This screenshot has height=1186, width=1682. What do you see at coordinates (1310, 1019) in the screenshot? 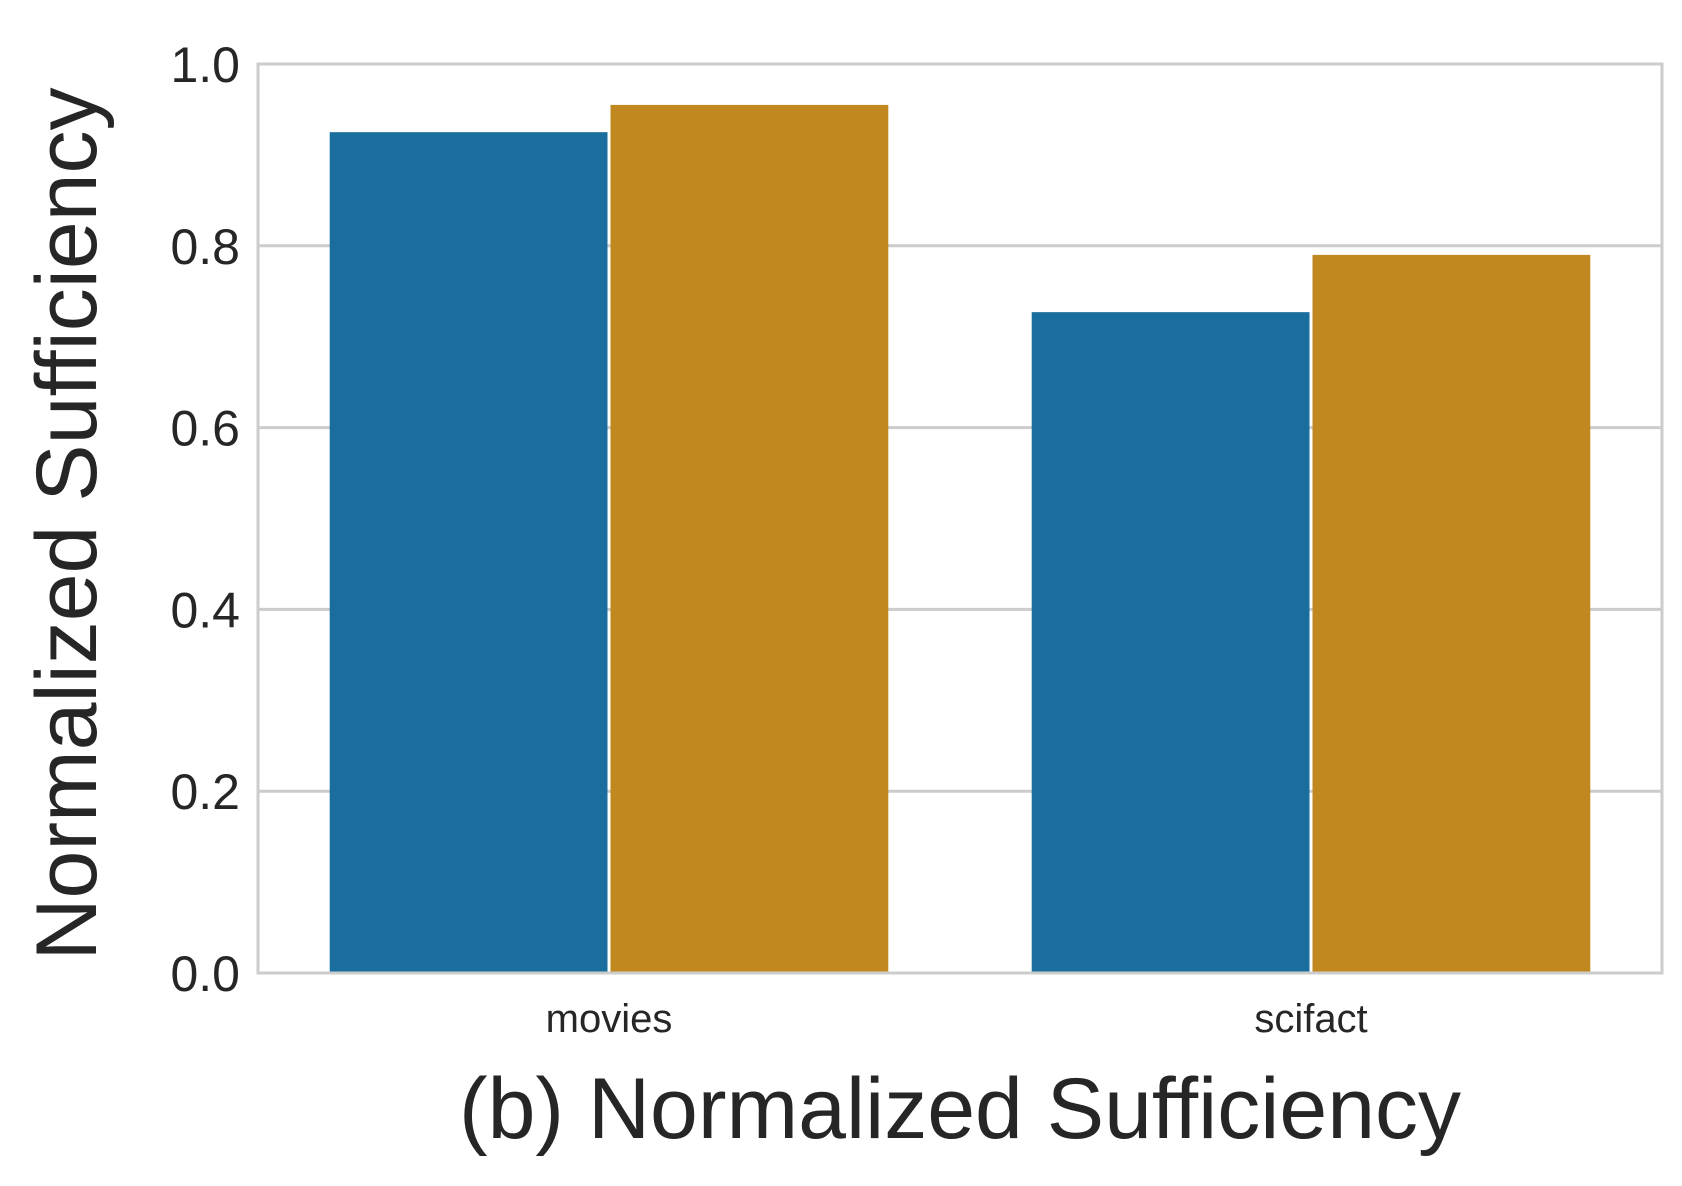
I see `x-tick-label-scifact: scifact` at bounding box center [1310, 1019].